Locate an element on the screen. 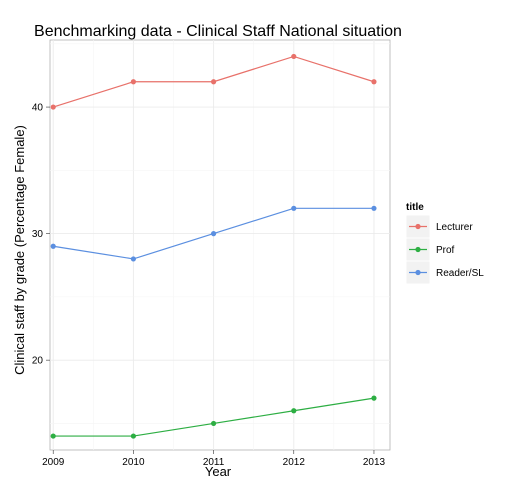 Image resolution: width=515 pixels, height=490 pixels. x-axis-title: Year is located at coordinates (218, 471).